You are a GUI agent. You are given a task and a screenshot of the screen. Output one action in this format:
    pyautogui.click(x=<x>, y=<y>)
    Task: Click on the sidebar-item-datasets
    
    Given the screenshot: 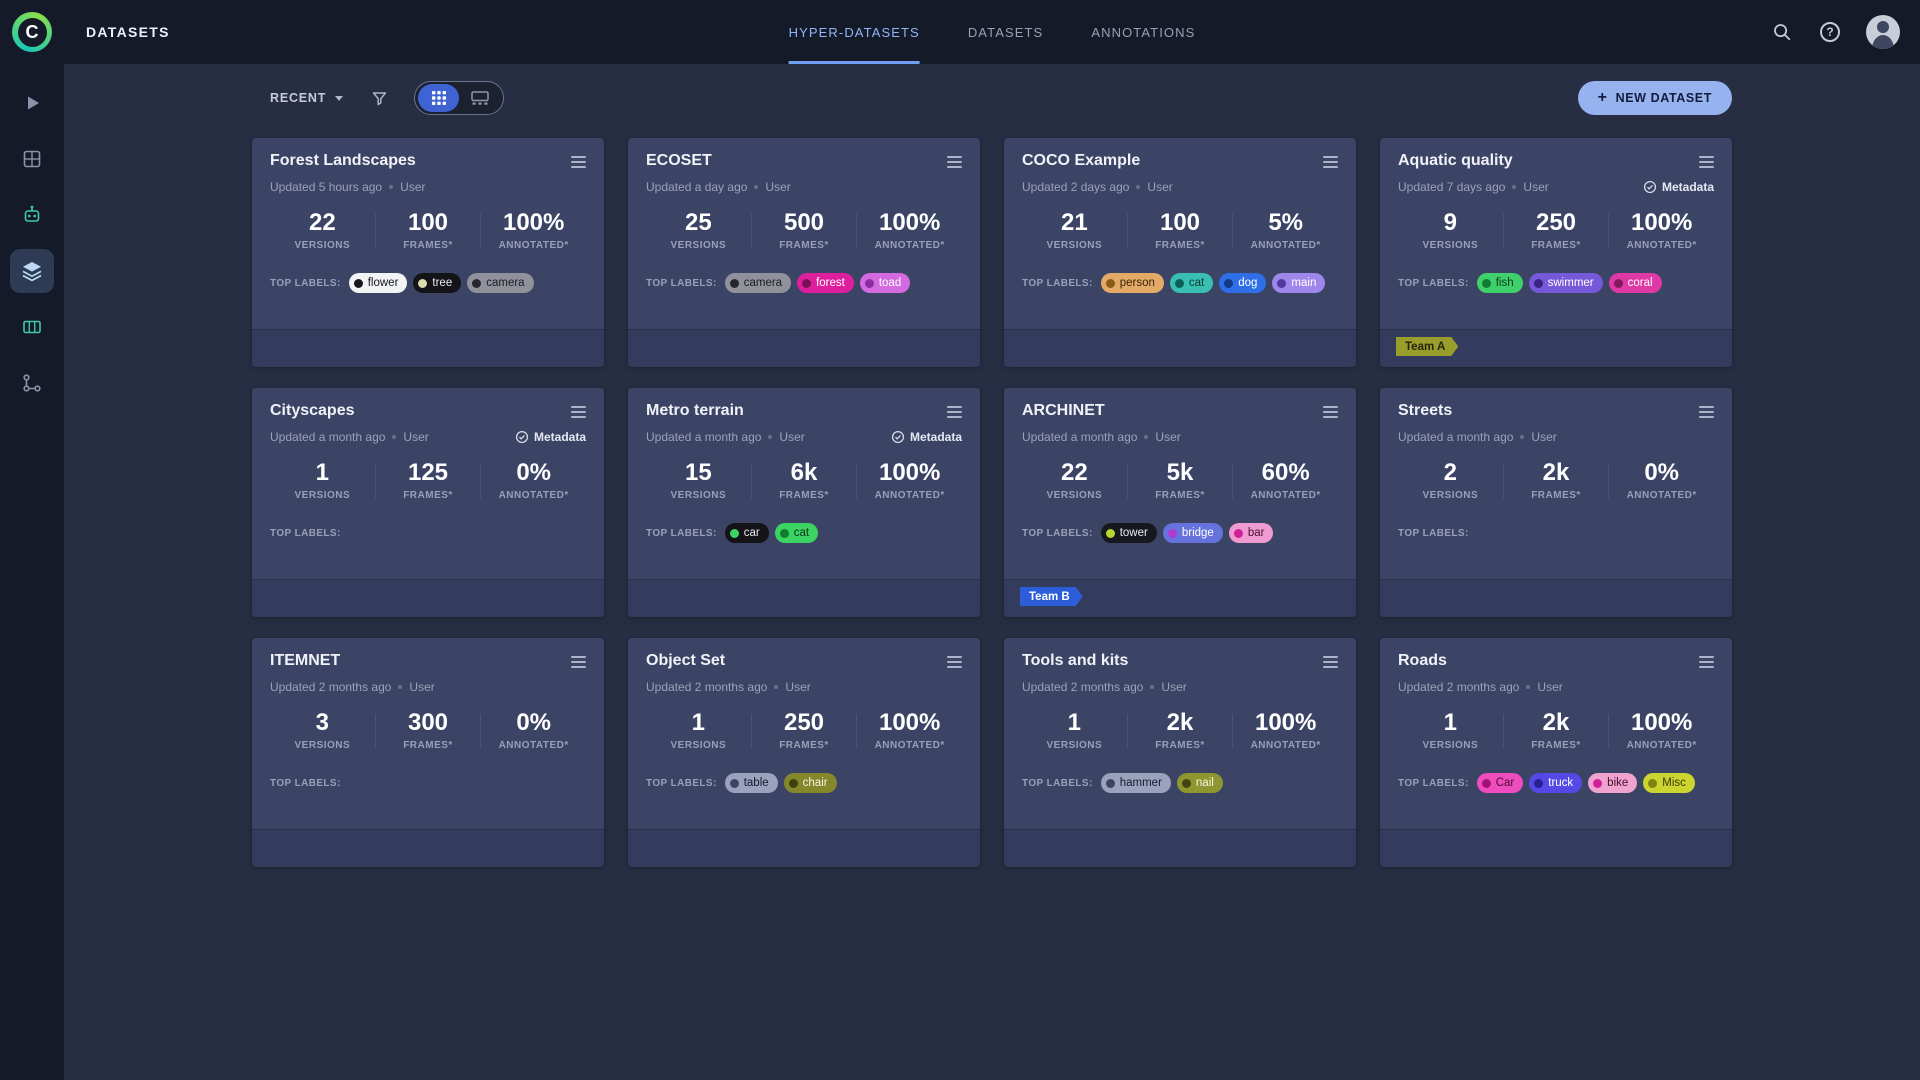 What is the action you would take?
    pyautogui.click(x=32, y=159)
    